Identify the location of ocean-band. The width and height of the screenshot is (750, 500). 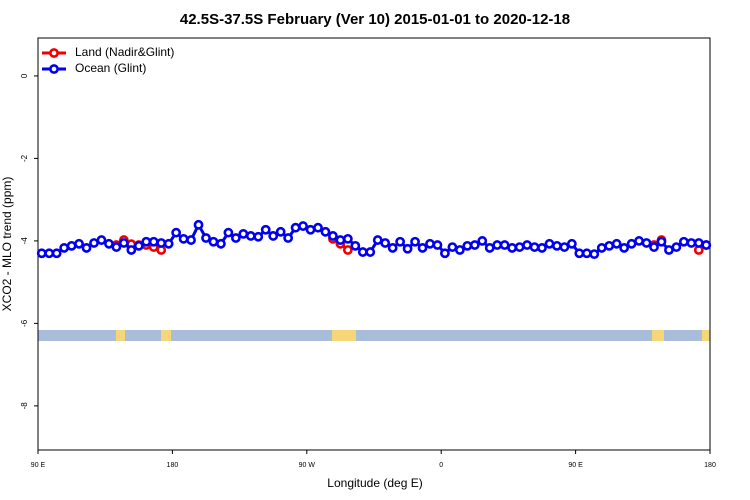
(374, 335).